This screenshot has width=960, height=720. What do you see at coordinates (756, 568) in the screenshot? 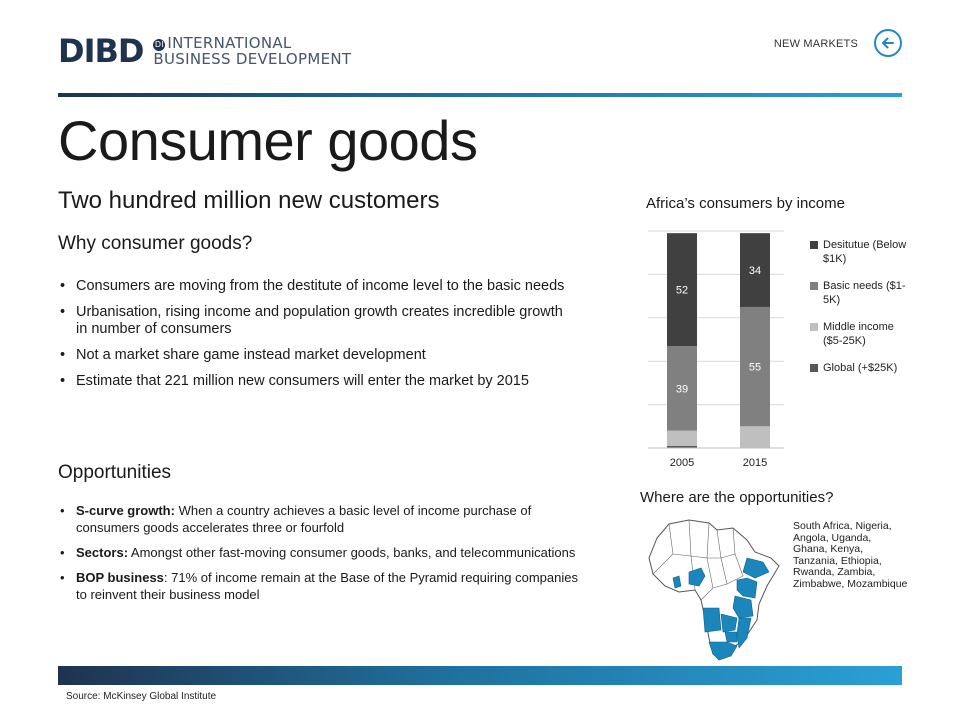
I see `ethiopia-shape` at bounding box center [756, 568].